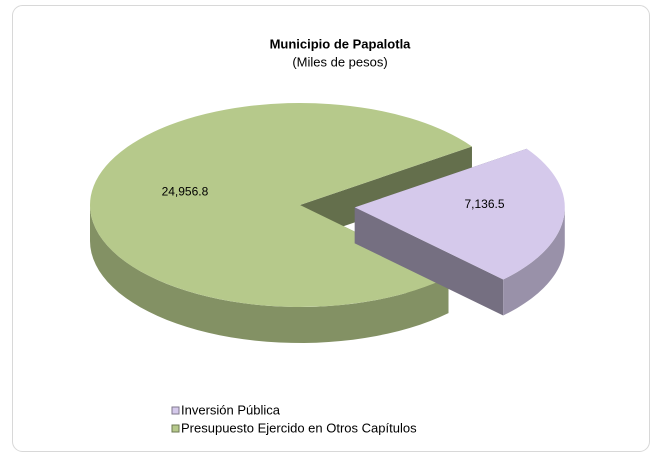 This screenshot has width=657, height=457. What do you see at coordinates (484, 204) in the screenshot?
I see `data-label: 7,136.5` at bounding box center [484, 204].